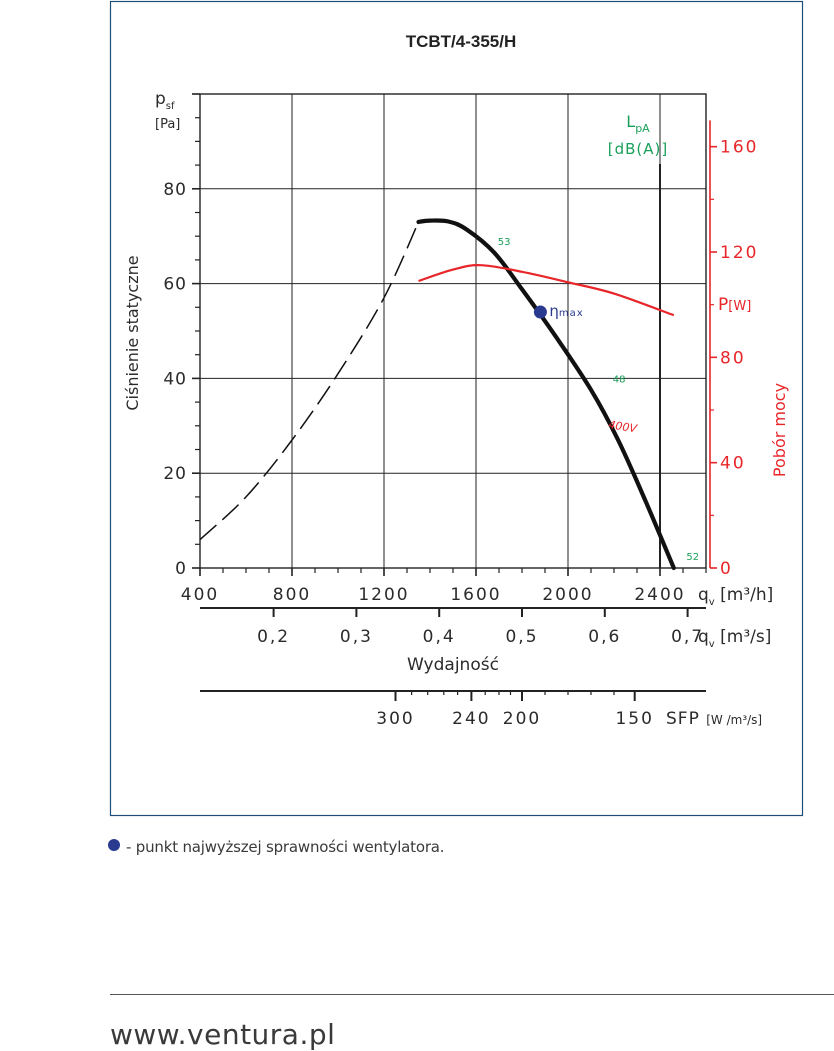 The image size is (834, 1051). I want to click on left-tick-label: 0, so click(181, 569).